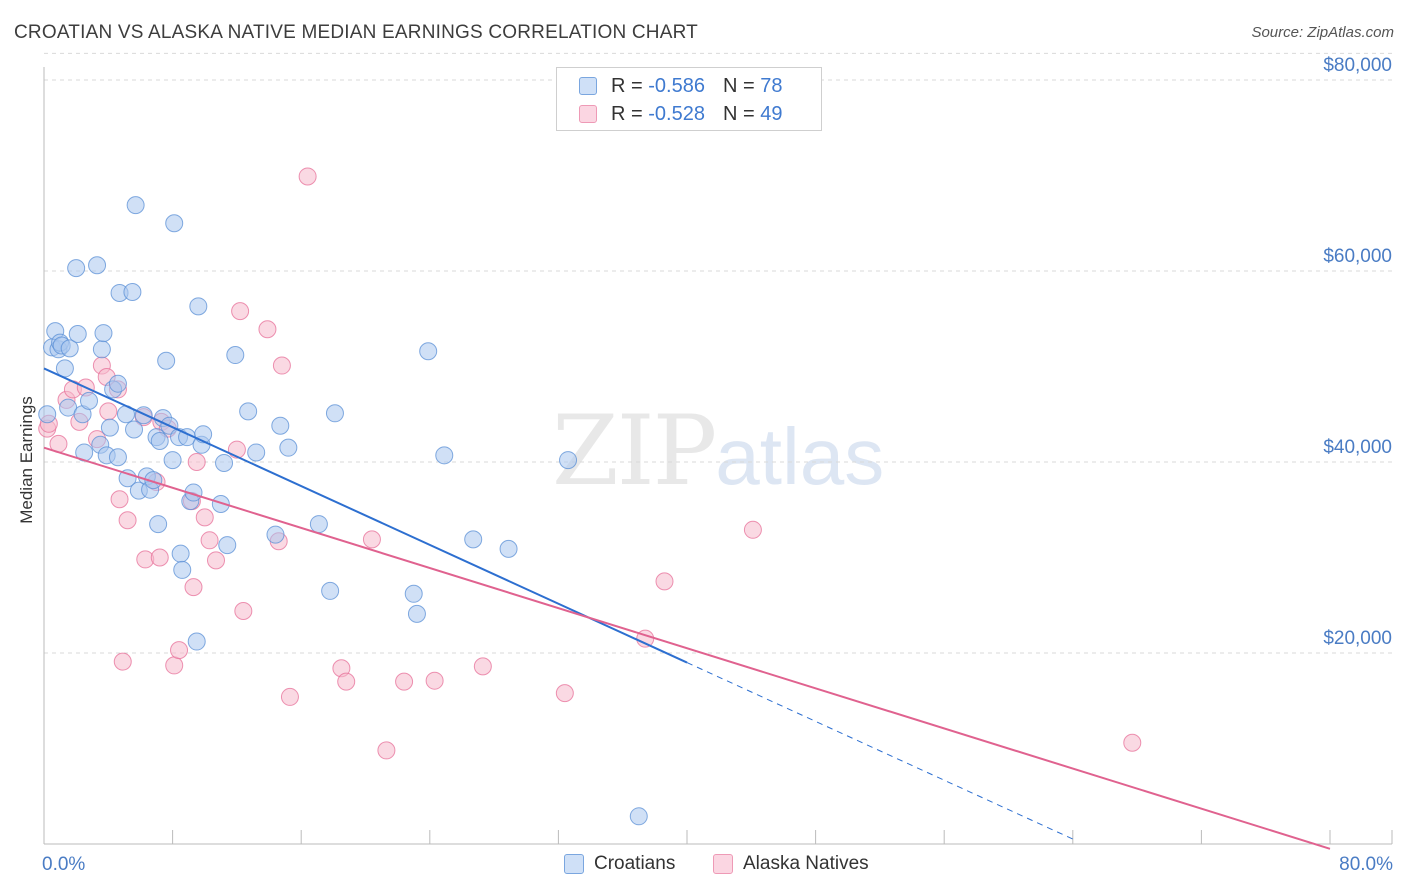 The width and height of the screenshot is (1406, 892). I want to click on x-tick-label: 80.0%, so click(1366, 864).